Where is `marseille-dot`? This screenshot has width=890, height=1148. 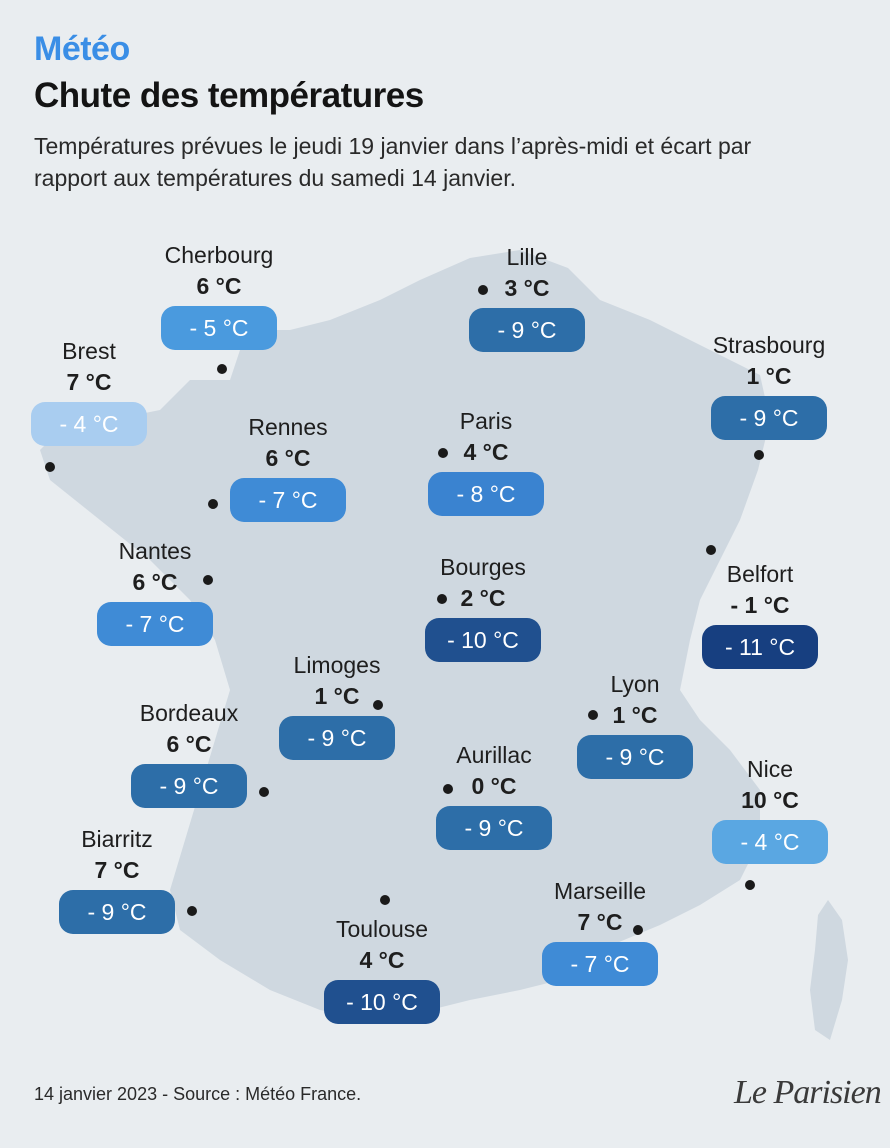 marseille-dot is located at coordinates (638, 930).